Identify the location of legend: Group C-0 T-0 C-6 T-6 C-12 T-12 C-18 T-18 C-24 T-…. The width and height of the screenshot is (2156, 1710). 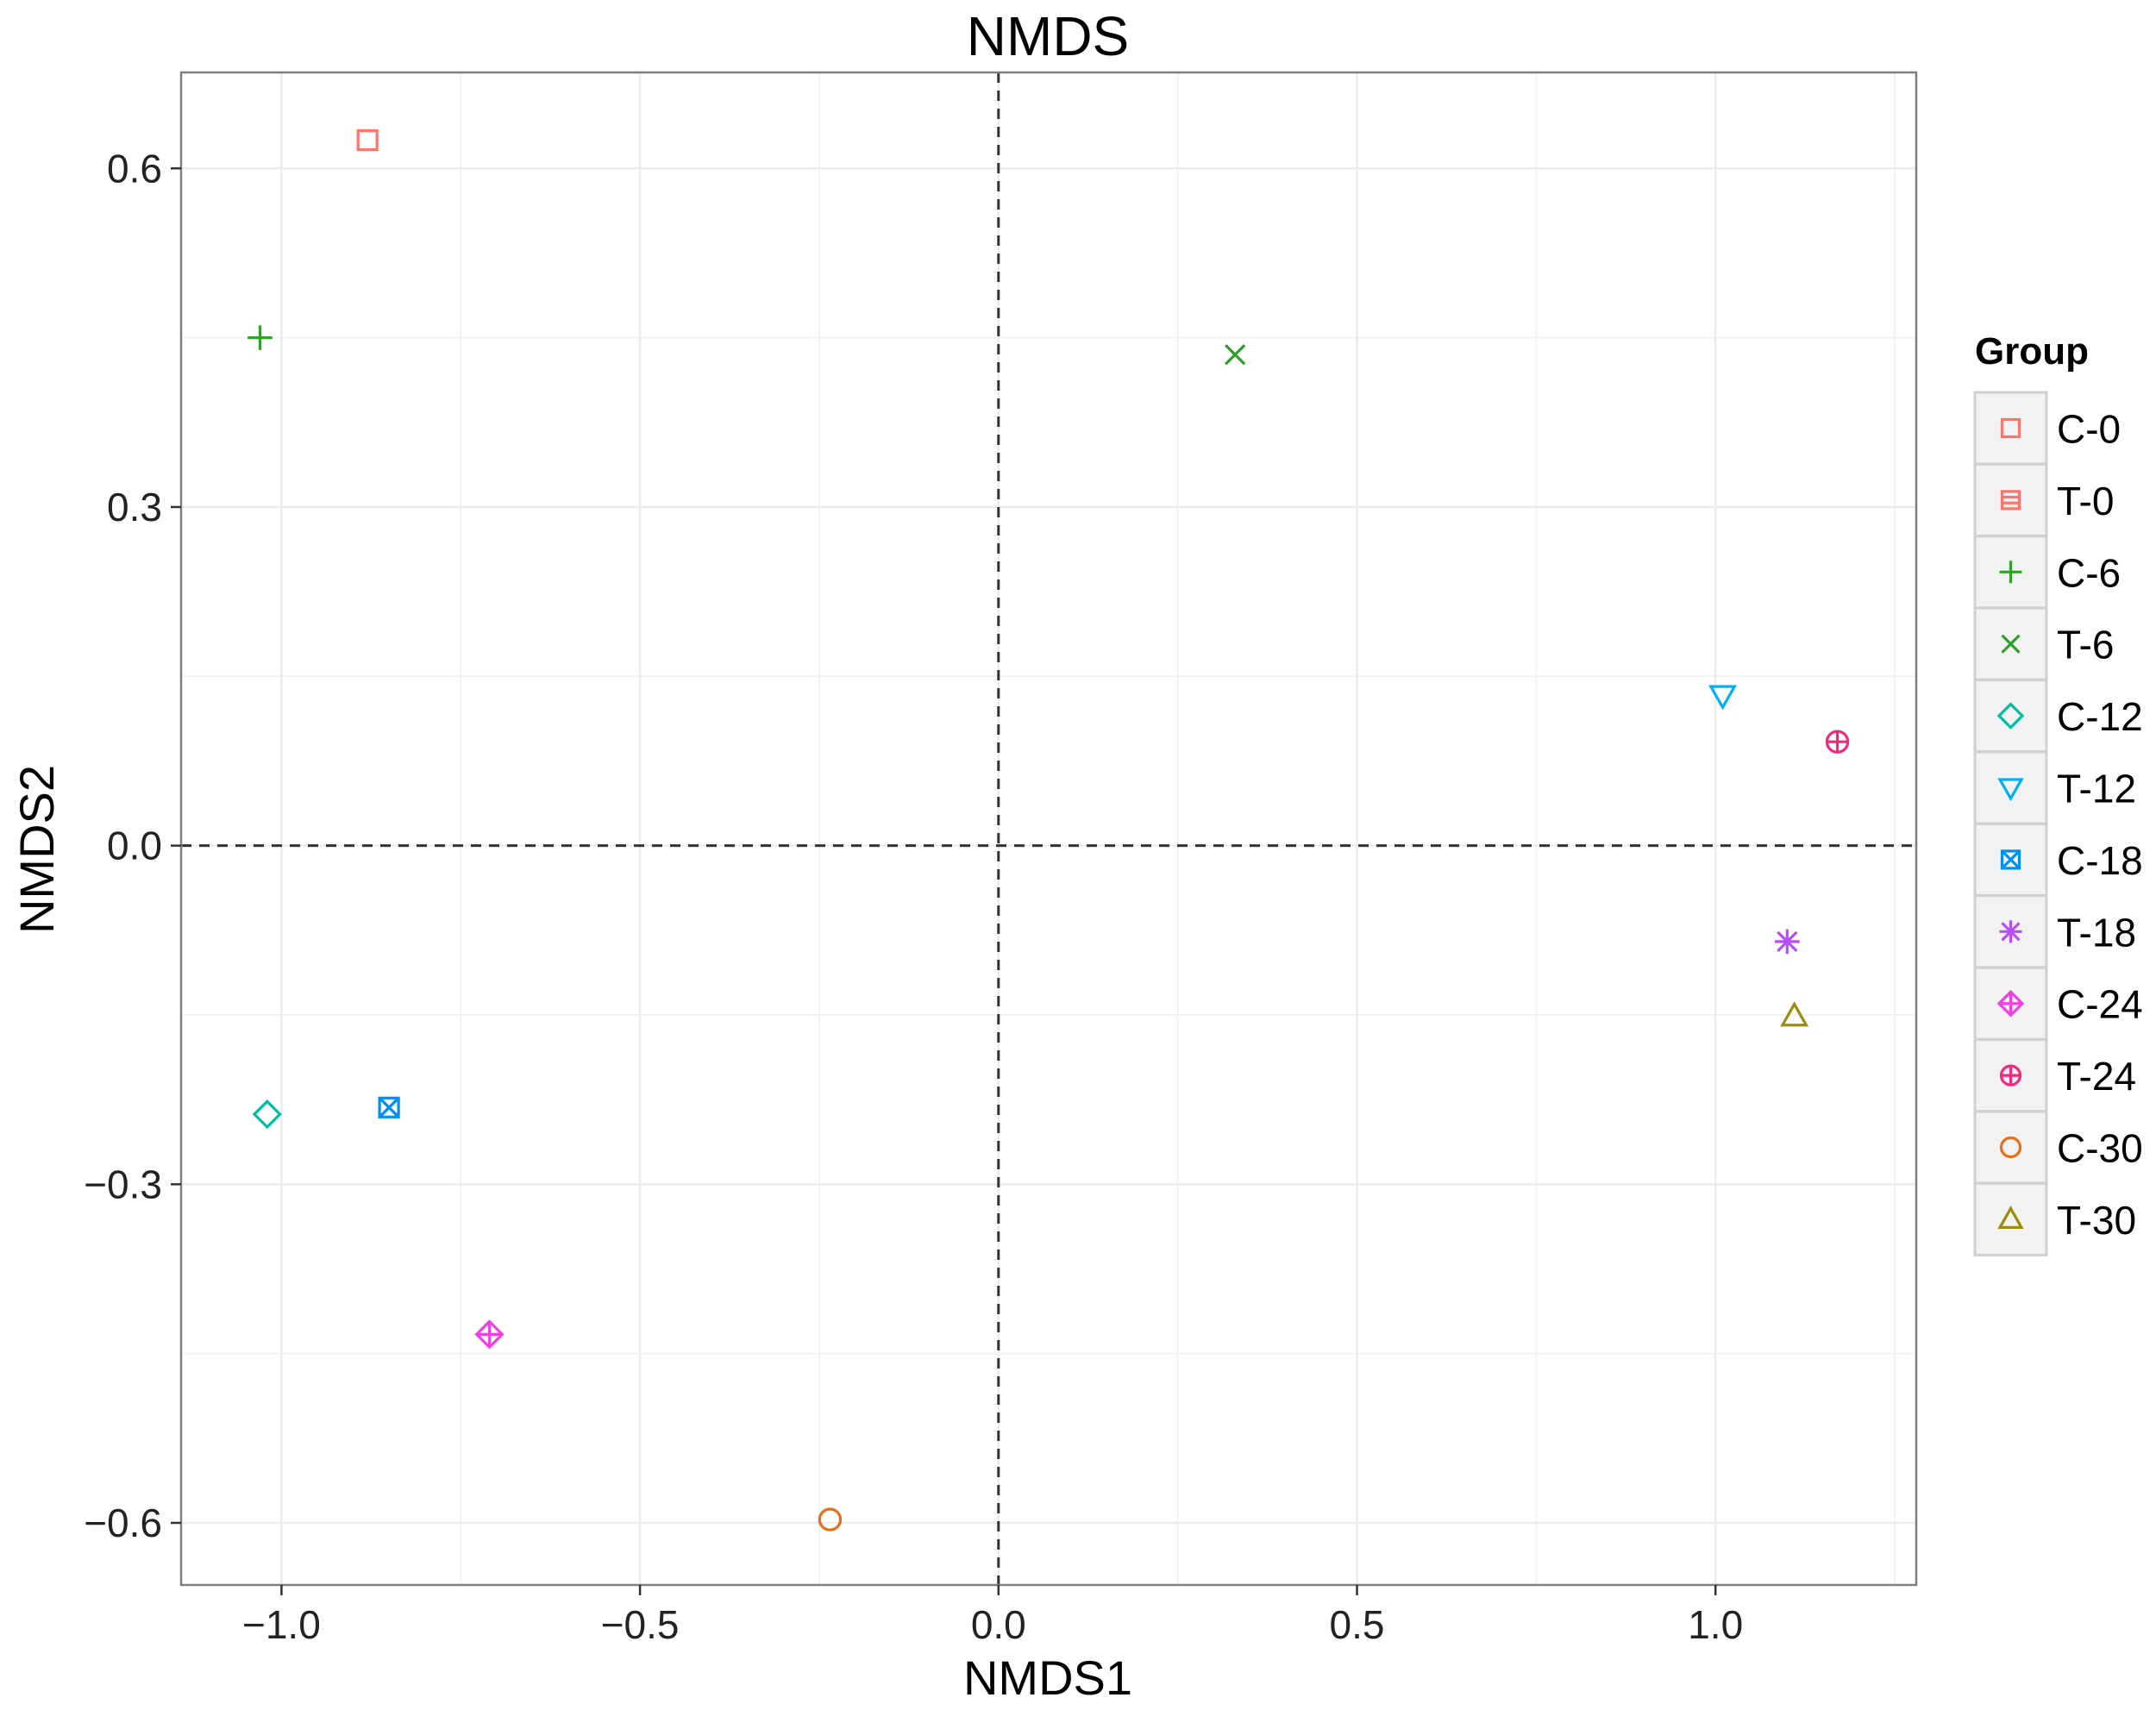
(2058, 793).